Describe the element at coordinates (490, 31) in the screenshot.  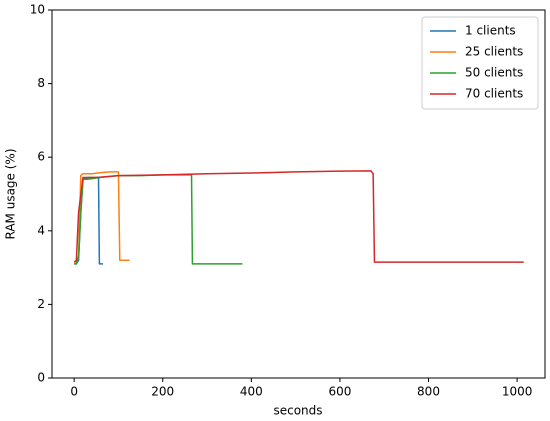
I see `legend-label: 1 clients` at that location.